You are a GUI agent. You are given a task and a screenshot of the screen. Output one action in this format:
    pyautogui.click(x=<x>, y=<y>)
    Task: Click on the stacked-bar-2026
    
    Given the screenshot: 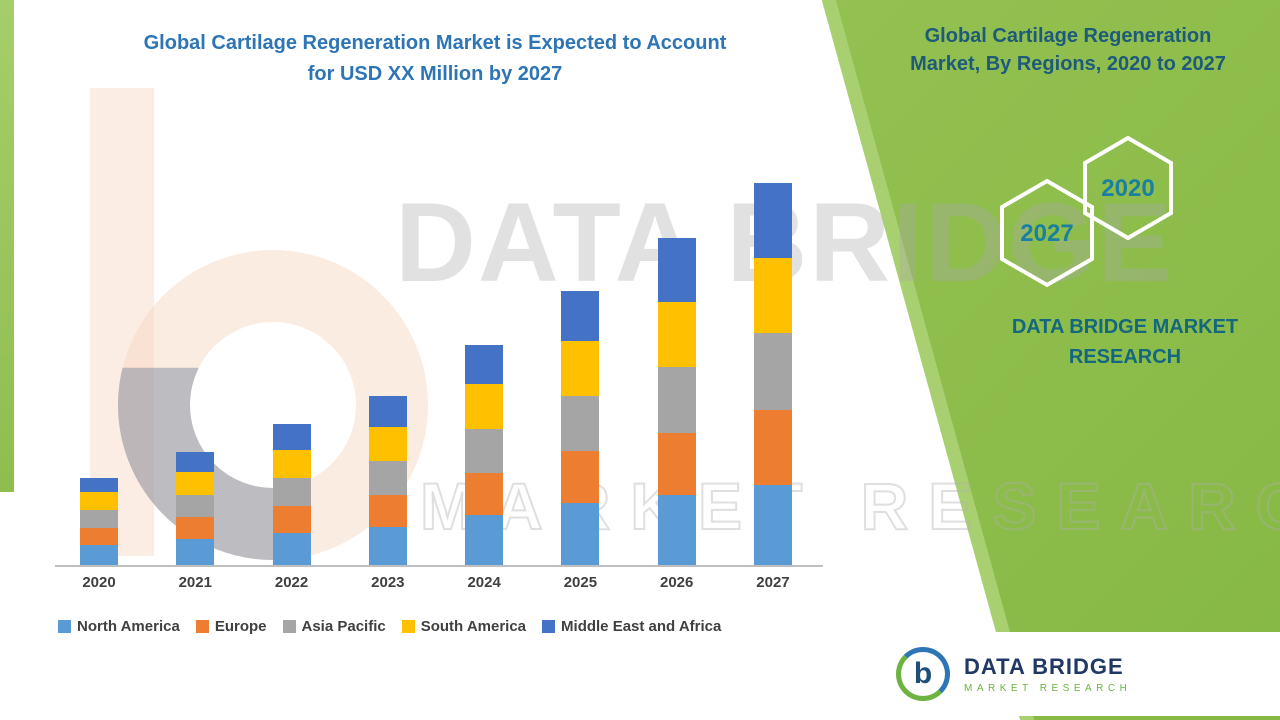 What is the action you would take?
    pyautogui.click(x=676, y=374)
    